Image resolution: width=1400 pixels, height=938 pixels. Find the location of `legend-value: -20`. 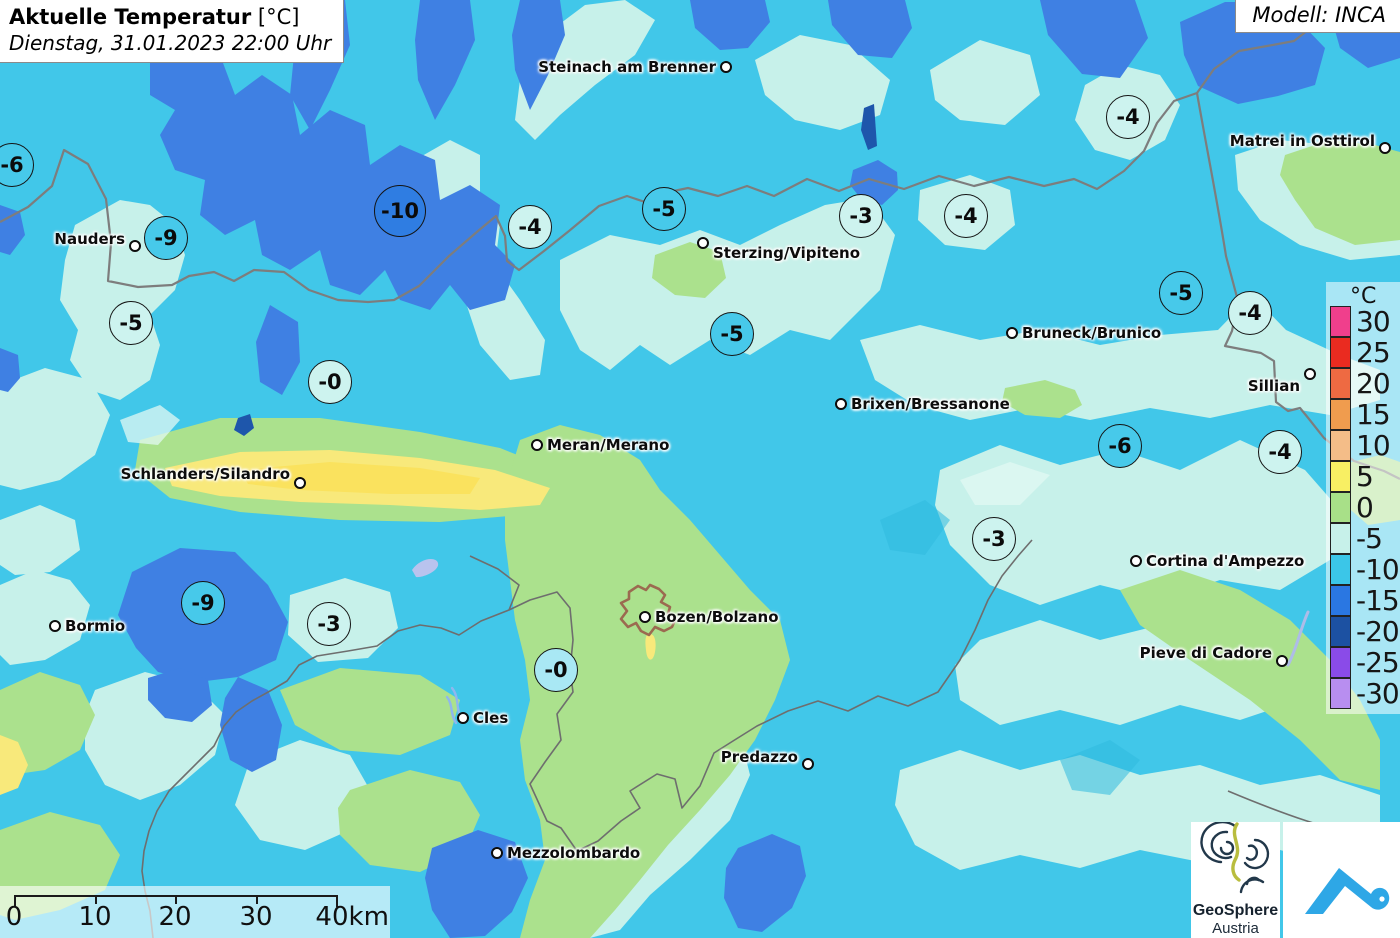

legend-value: -20 is located at coordinates (1378, 631).